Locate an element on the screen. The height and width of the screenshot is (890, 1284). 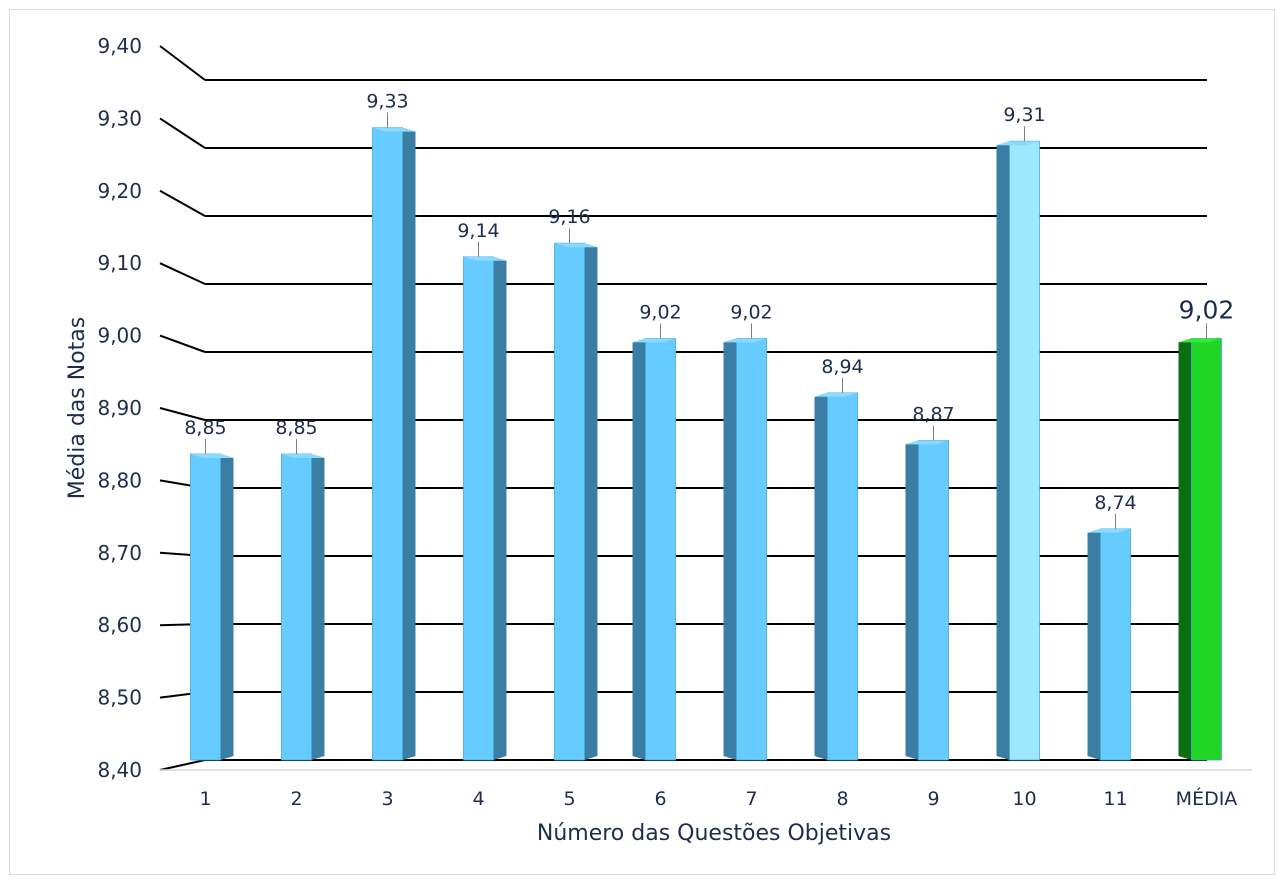
y-tick-label: 9,40 is located at coordinates (119, 46).